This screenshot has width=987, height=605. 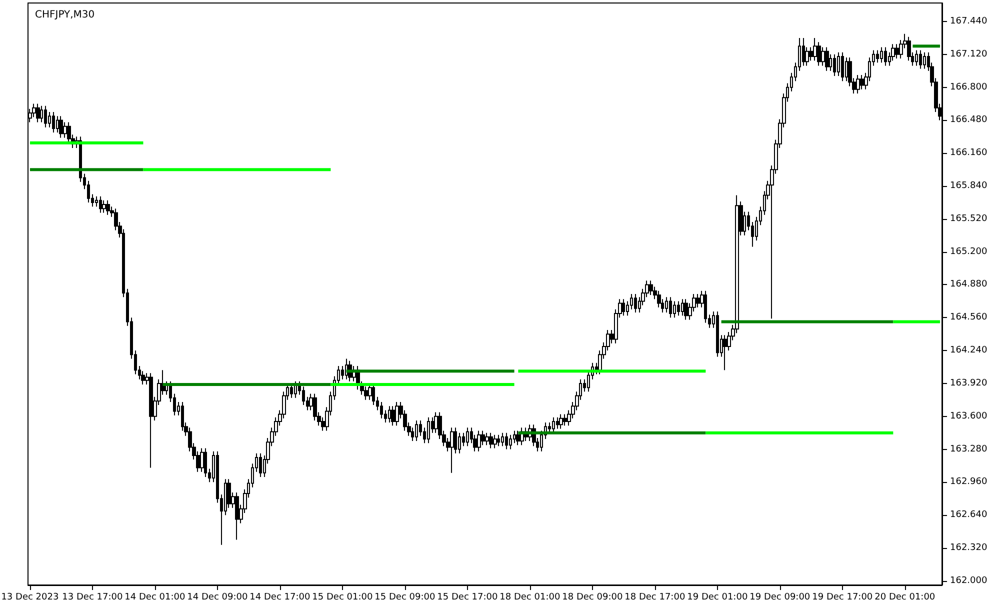 What do you see at coordinates (968, 515) in the screenshot?
I see `y-tick-label: 162.640` at bounding box center [968, 515].